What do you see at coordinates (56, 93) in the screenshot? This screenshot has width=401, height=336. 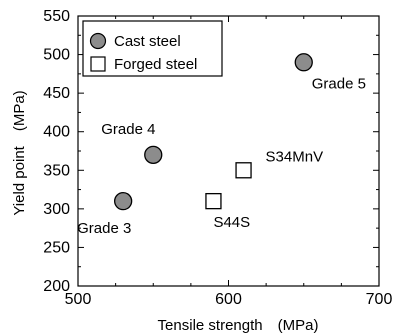 I see `y-tick-label: 450` at bounding box center [56, 93].